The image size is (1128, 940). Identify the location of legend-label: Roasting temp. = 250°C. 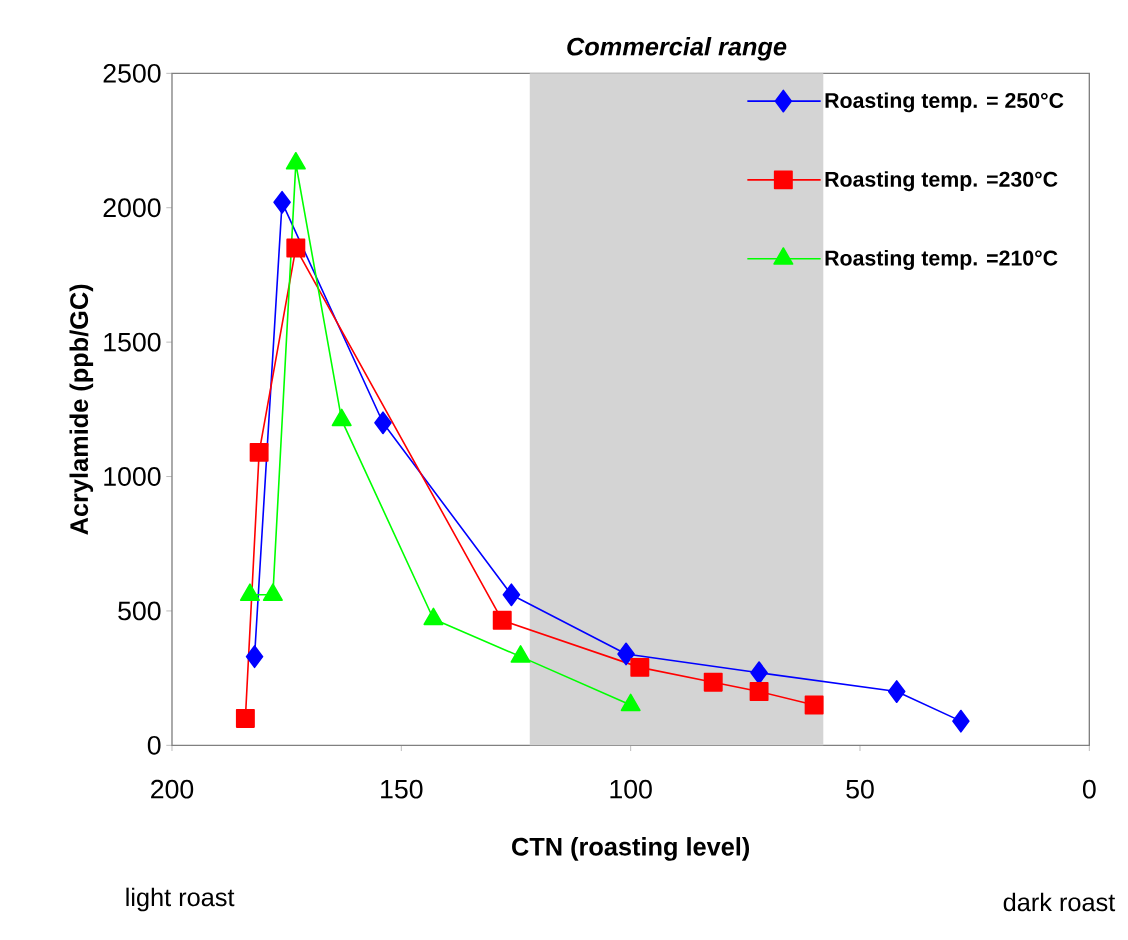
(944, 102).